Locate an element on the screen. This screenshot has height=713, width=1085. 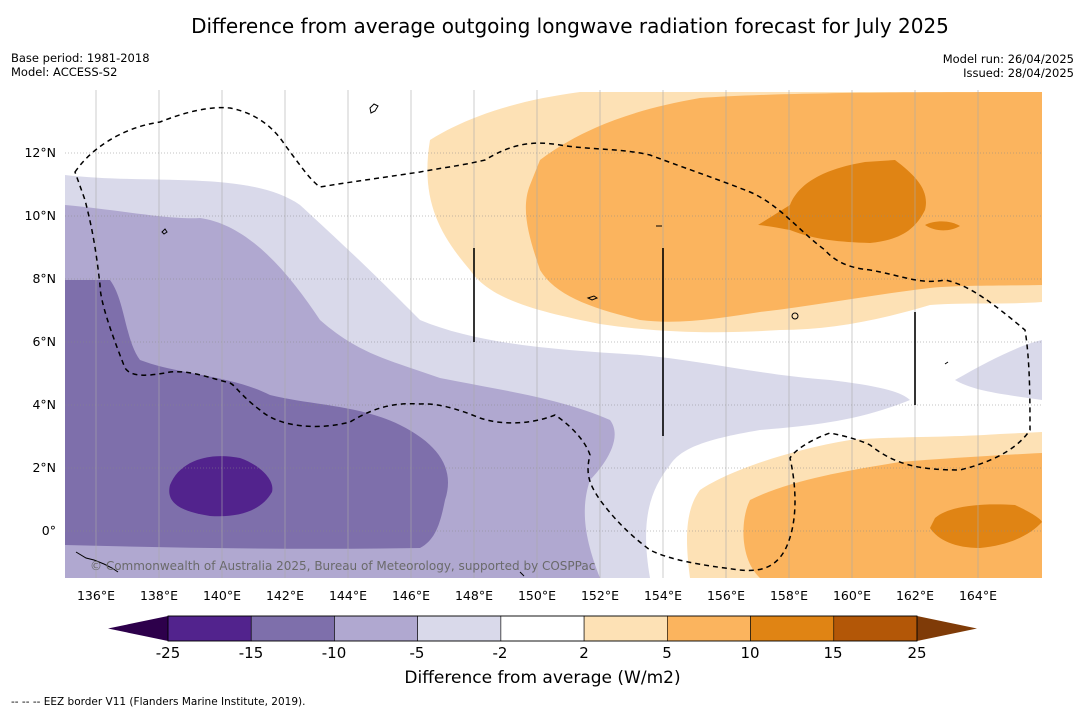
colorbar-title: Difference from average (W/m2) is located at coordinates (542, 678).